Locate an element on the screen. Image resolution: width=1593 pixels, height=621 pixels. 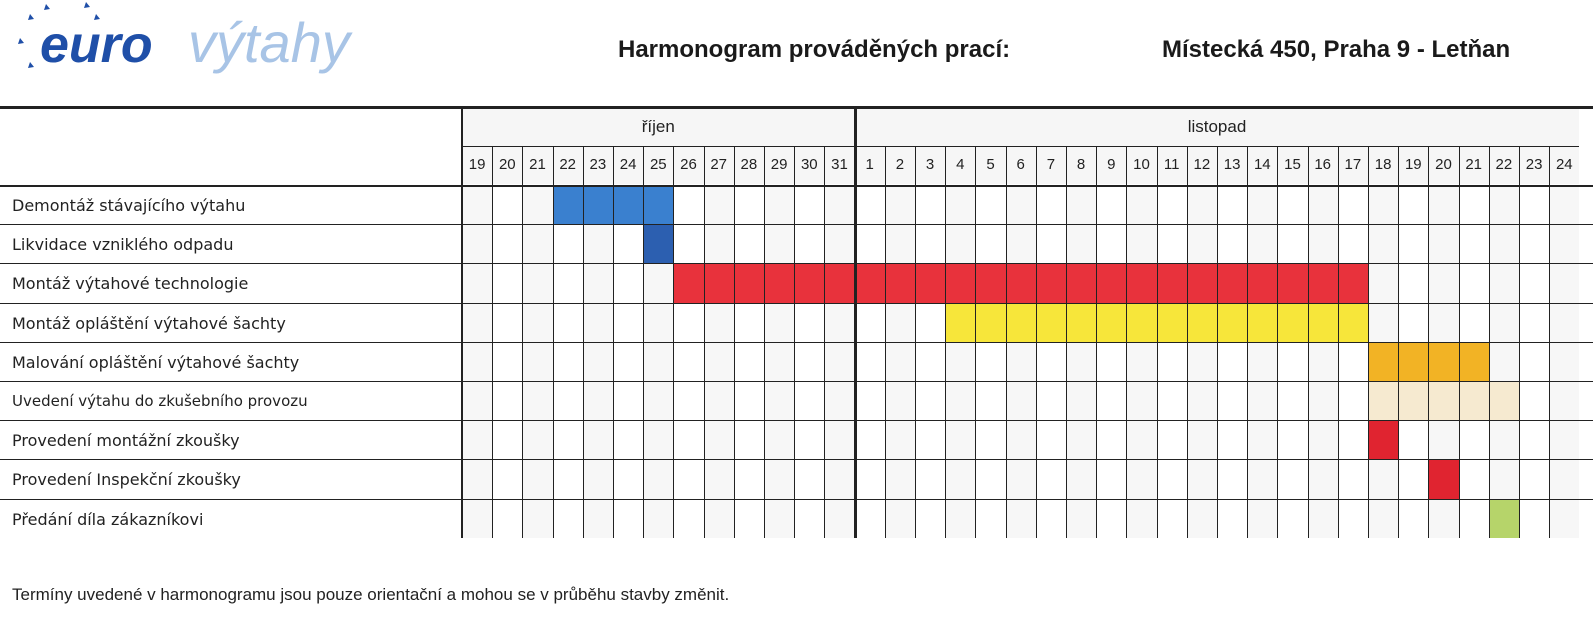
day-header: 17 is located at coordinates (1353, 164).